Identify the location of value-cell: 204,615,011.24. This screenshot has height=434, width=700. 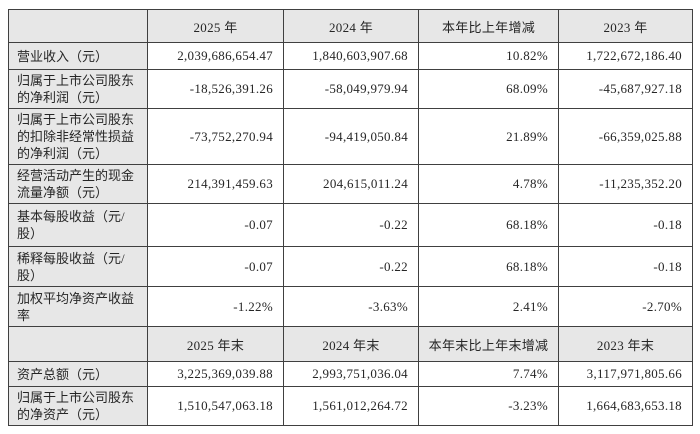
(351, 184).